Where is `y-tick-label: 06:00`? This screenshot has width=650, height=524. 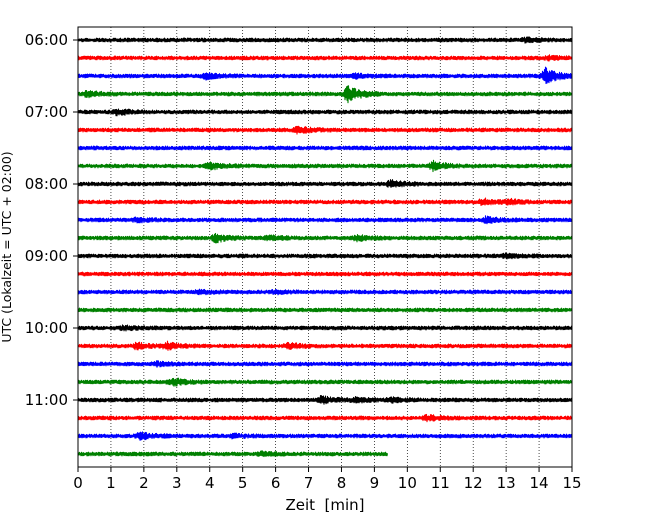 y-tick-label: 06:00 is located at coordinates (46, 40).